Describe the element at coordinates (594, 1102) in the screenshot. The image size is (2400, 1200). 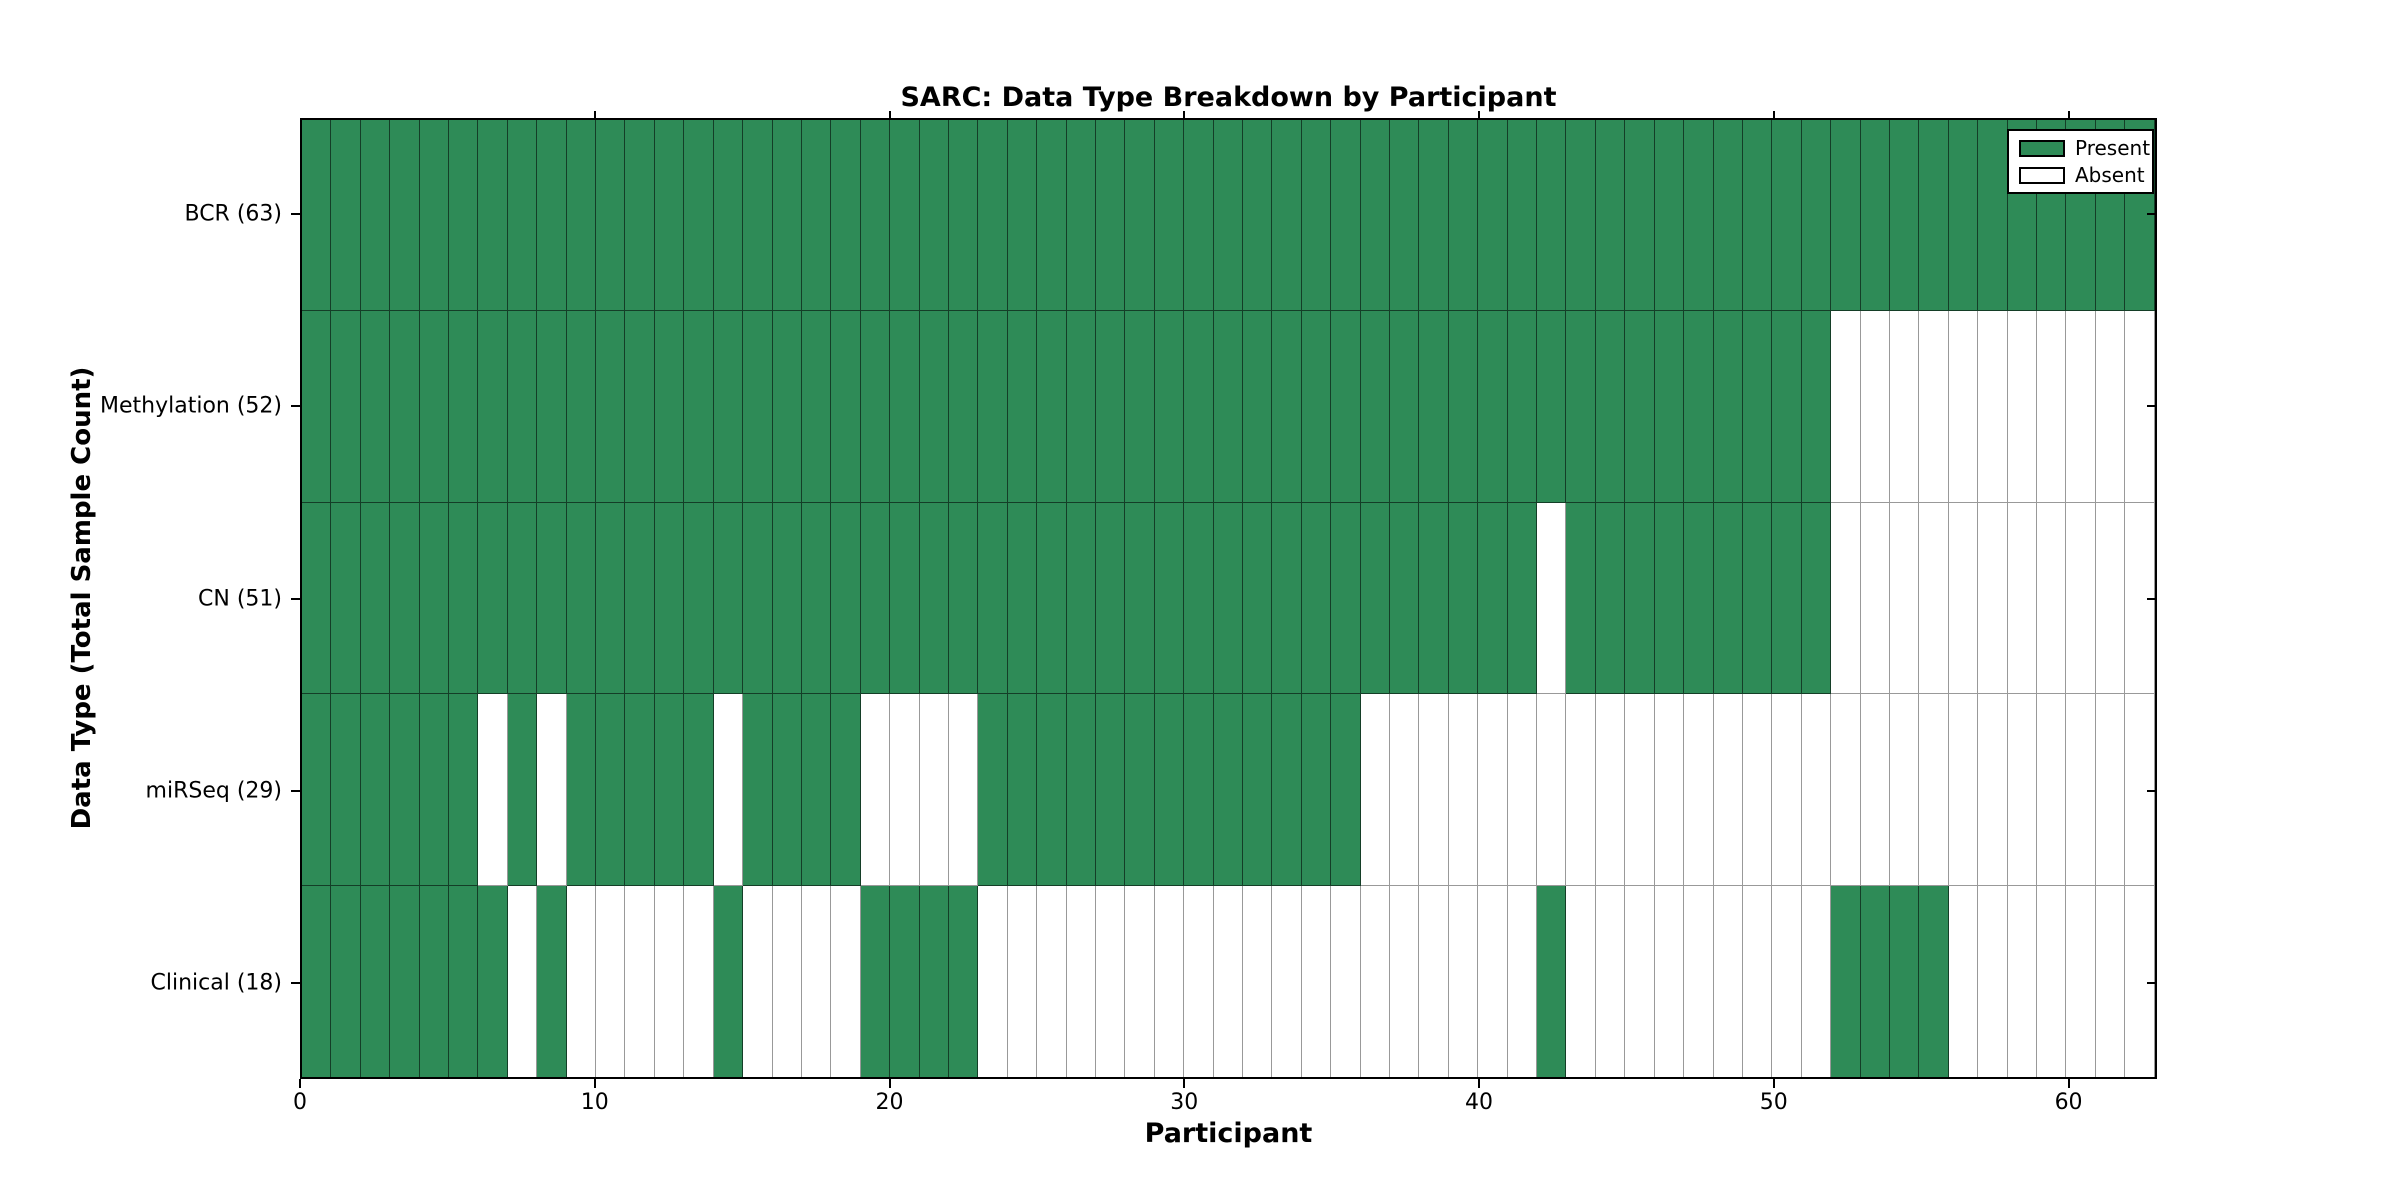
I see `x-tick-label: 10` at that location.